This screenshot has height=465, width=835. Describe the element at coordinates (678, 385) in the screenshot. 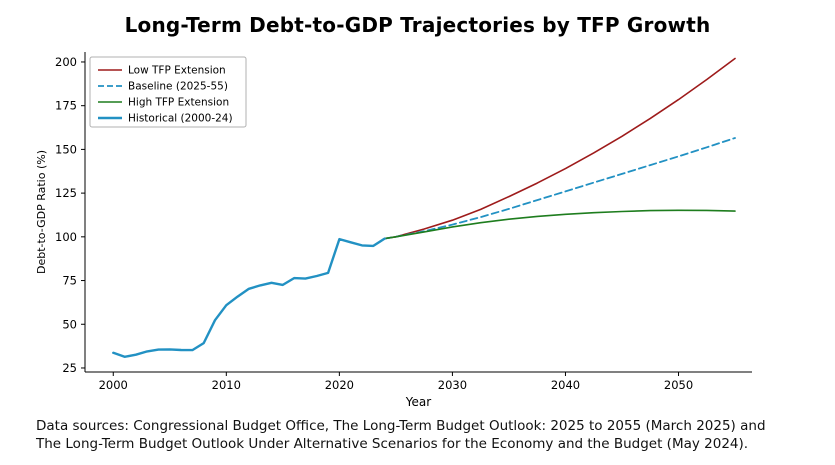

I see `x-tick-label: 2050` at that location.